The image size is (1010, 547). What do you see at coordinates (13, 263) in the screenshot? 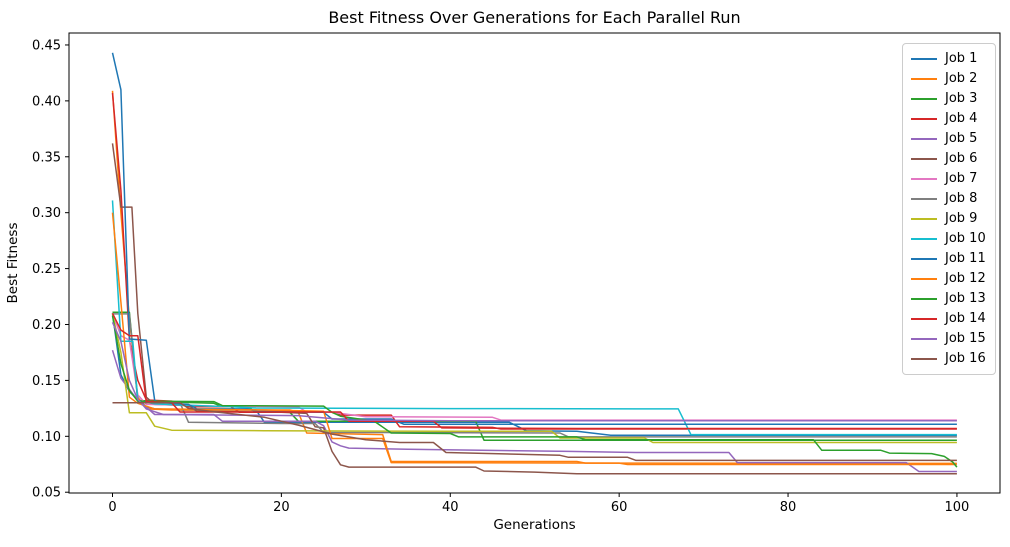
I see `y-axis-label: Best Fitness` at bounding box center [13, 263].